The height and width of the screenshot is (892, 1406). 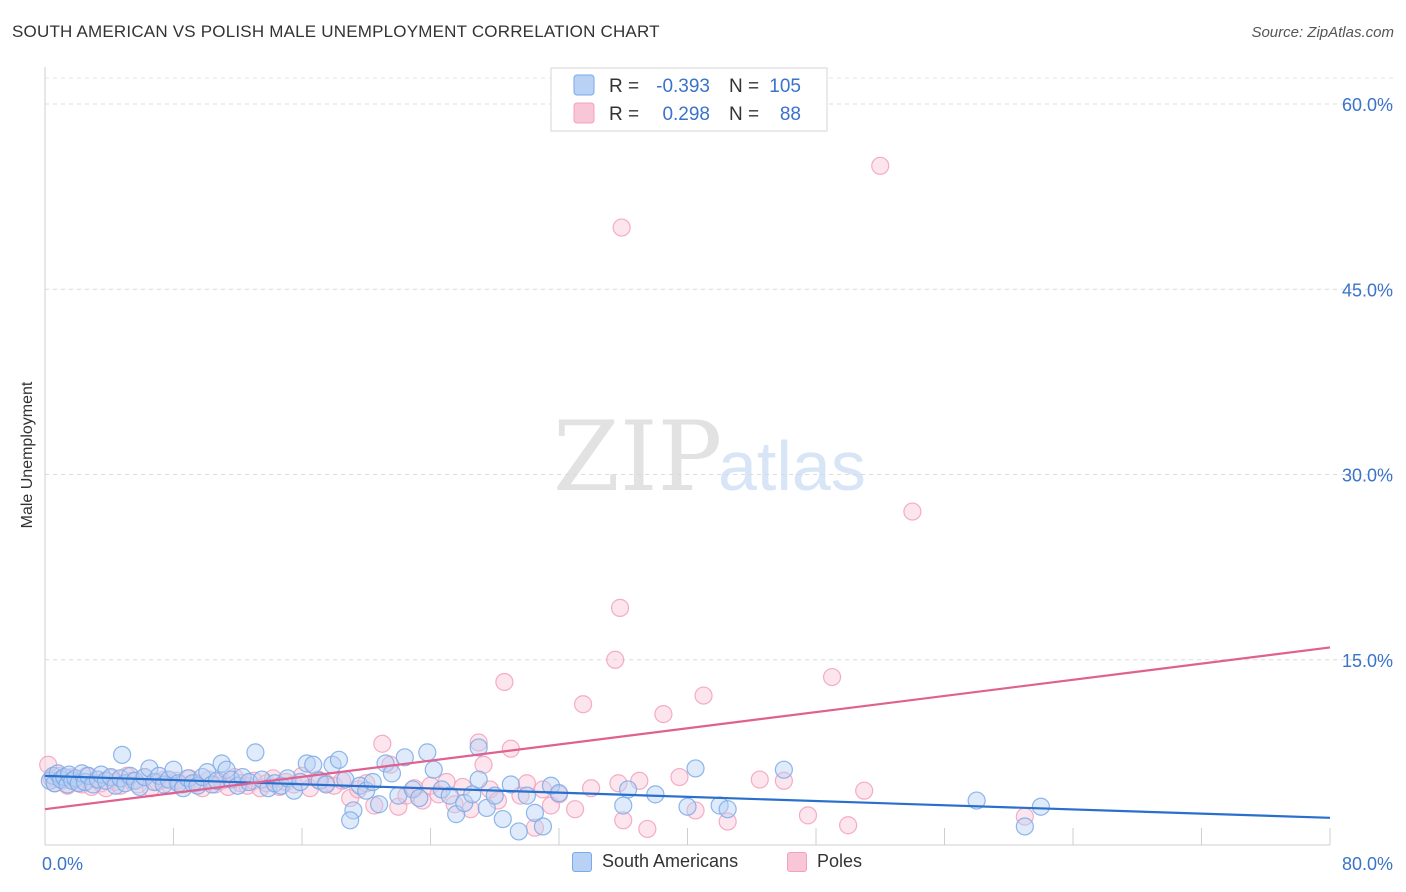 I want to click on legend-swatch-poles, so click(x=584, y=113).